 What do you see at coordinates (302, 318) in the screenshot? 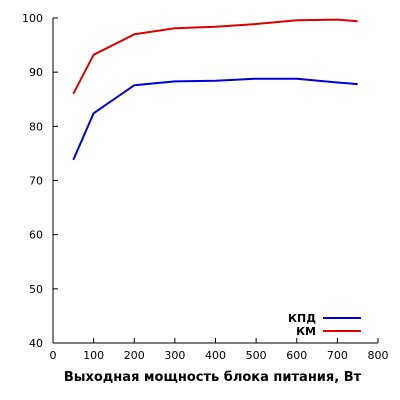
I see `legend-label: КПД` at bounding box center [302, 318].